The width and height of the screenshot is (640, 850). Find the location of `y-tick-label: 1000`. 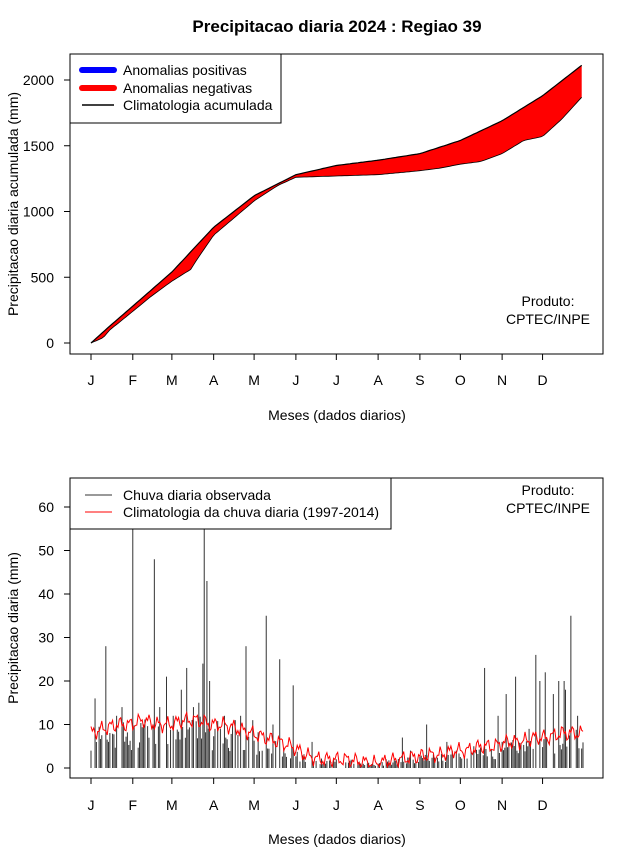

y-tick-label: 1000 is located at coordinates (38, 212).